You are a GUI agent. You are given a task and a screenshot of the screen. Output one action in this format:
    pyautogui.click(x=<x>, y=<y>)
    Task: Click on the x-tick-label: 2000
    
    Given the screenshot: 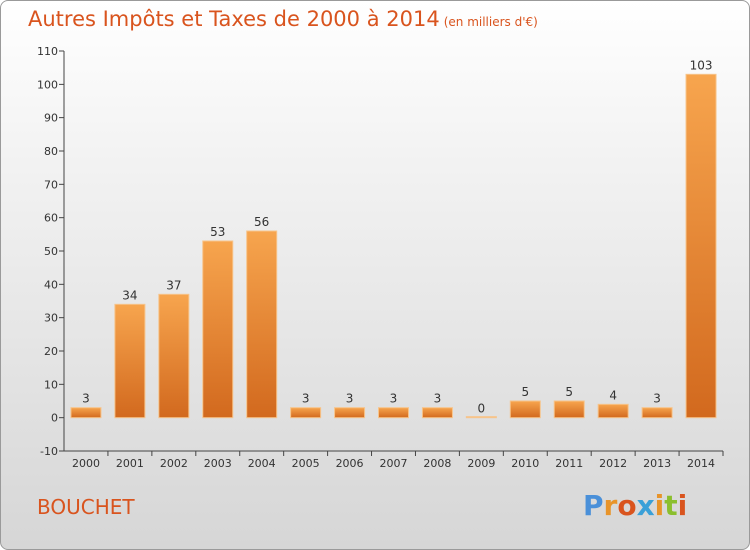 What is the action you would take?
    pyautogui.click(x=86, y=463)
    